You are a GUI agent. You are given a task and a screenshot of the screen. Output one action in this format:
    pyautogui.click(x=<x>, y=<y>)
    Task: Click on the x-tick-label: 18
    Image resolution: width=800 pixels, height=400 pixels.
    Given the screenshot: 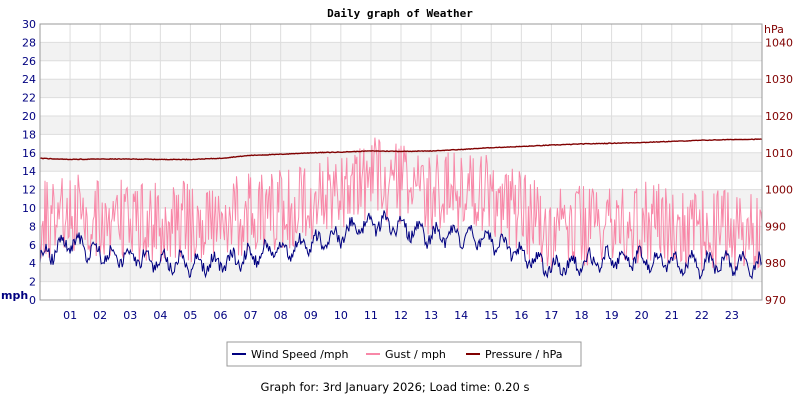 What is the action you would take?
    pyautogui.click(x=582, y=315)
    